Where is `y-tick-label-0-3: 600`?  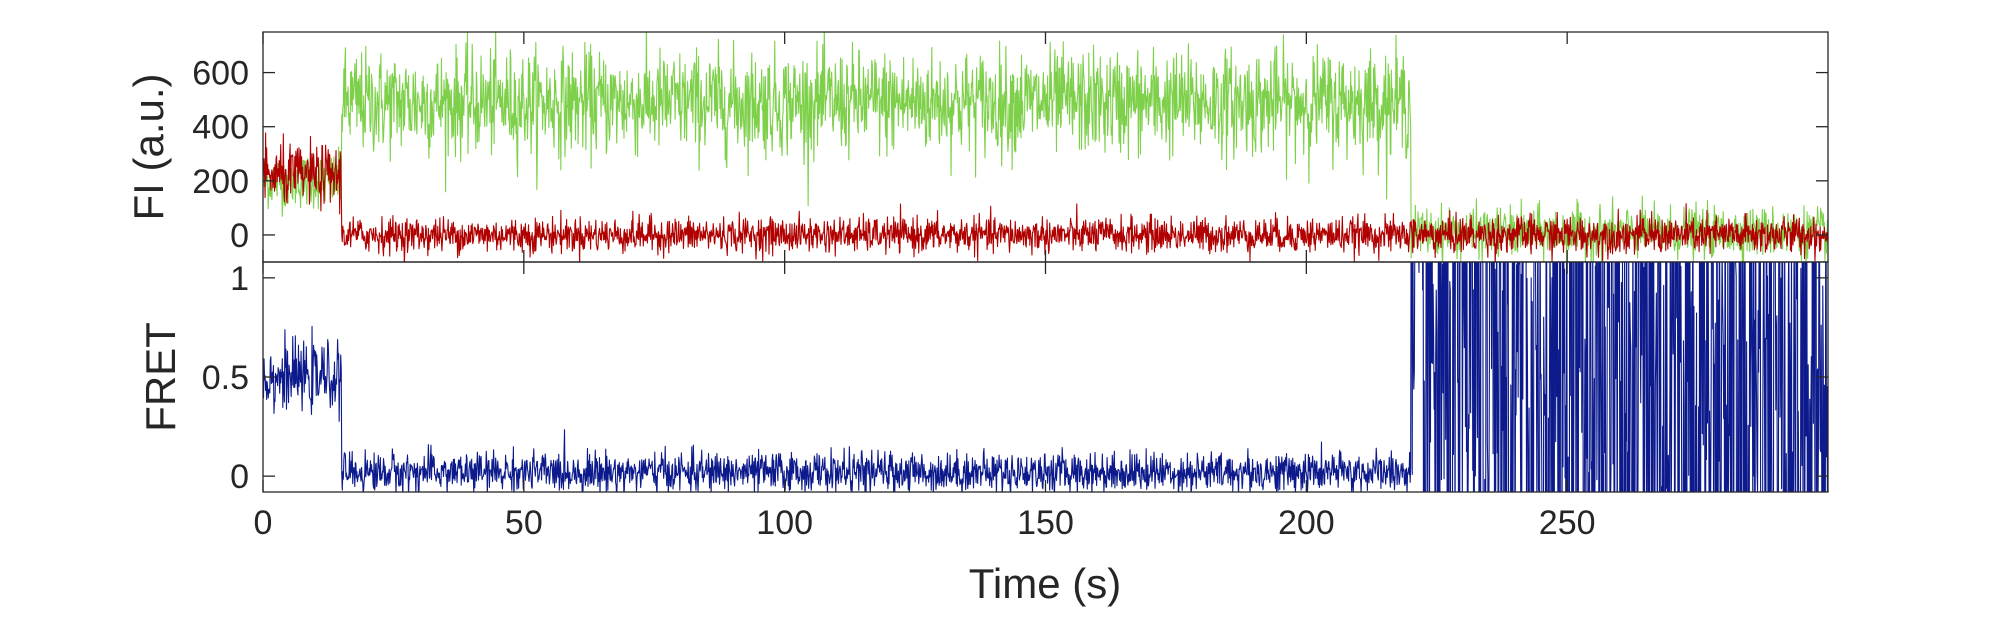
y-tick-label-0-3: 600 is located at coordinates (220, 74).